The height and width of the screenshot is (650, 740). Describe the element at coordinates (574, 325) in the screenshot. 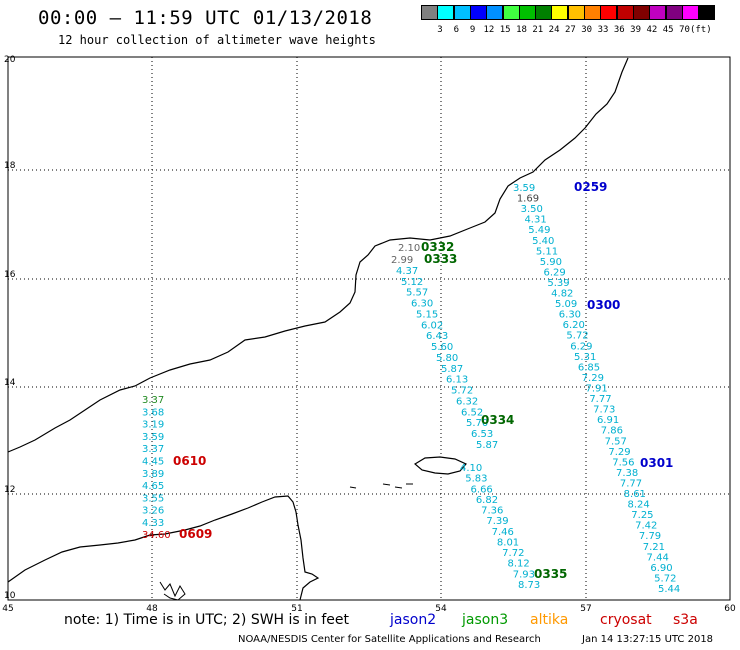

I see `wave-height-value: 6.20` at that location.